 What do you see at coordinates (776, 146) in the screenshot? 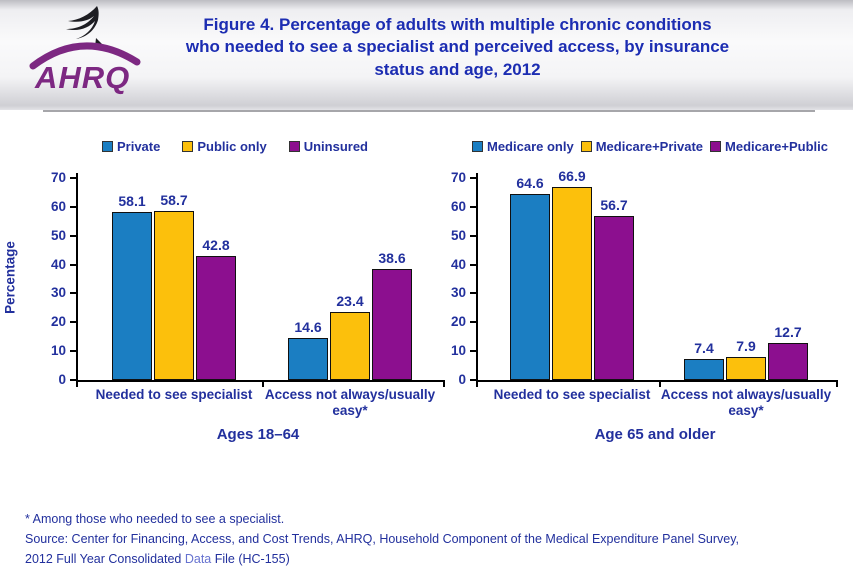
I see `legend-label: Medicare+Public` at bounding box center [776, 146].